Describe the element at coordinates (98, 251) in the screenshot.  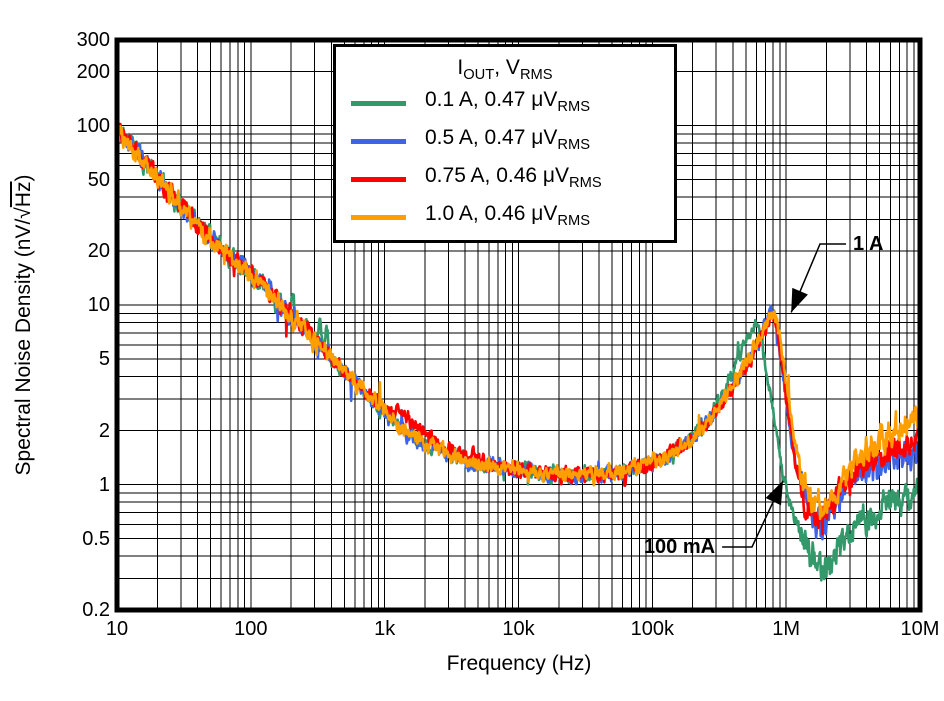
I see `y-tick-label-20: 20` at that location.